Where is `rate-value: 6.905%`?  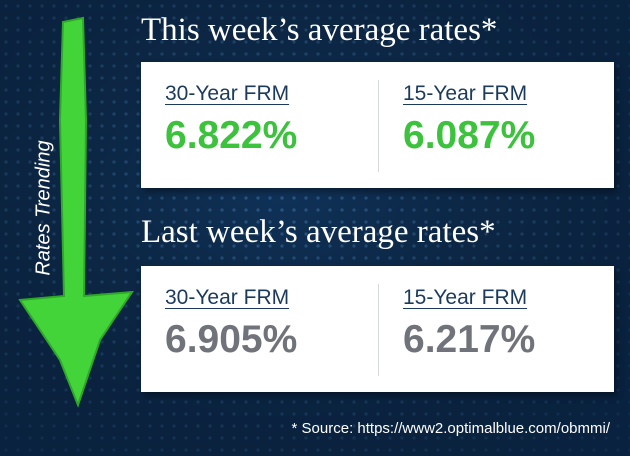
rate-value: 6.905% is located at coordinates (231, 339).